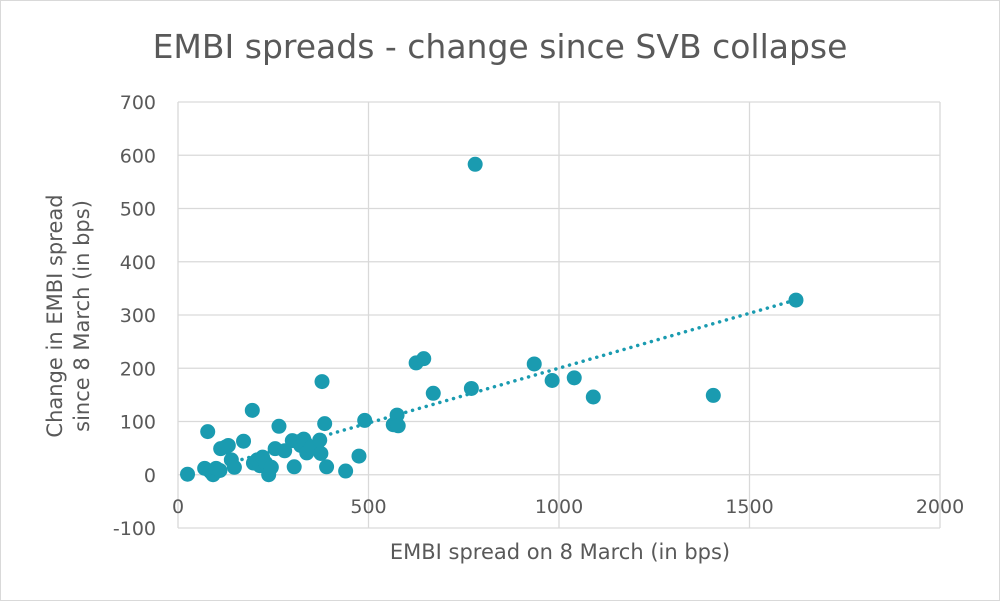 The image size is (1000, 601). Describe the element at coordinates (55, 315) in the screenshot. I see `y-axis-label-line1: Change in EMBI spread` at that location.